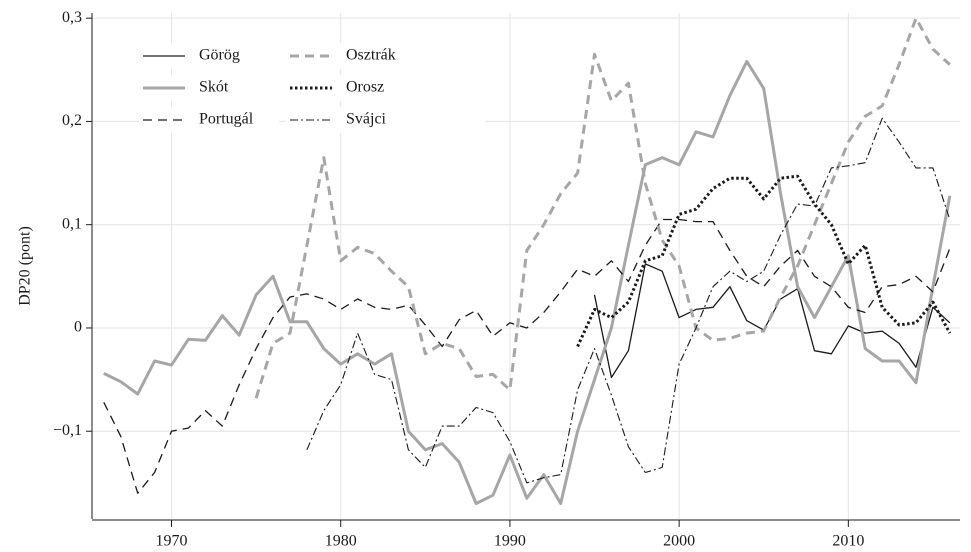 The height and width of the screenshot is (552, 971). Describe the element at coordinates (219, 55) in the screenshot. I see `legend-label: Görög` at that location.